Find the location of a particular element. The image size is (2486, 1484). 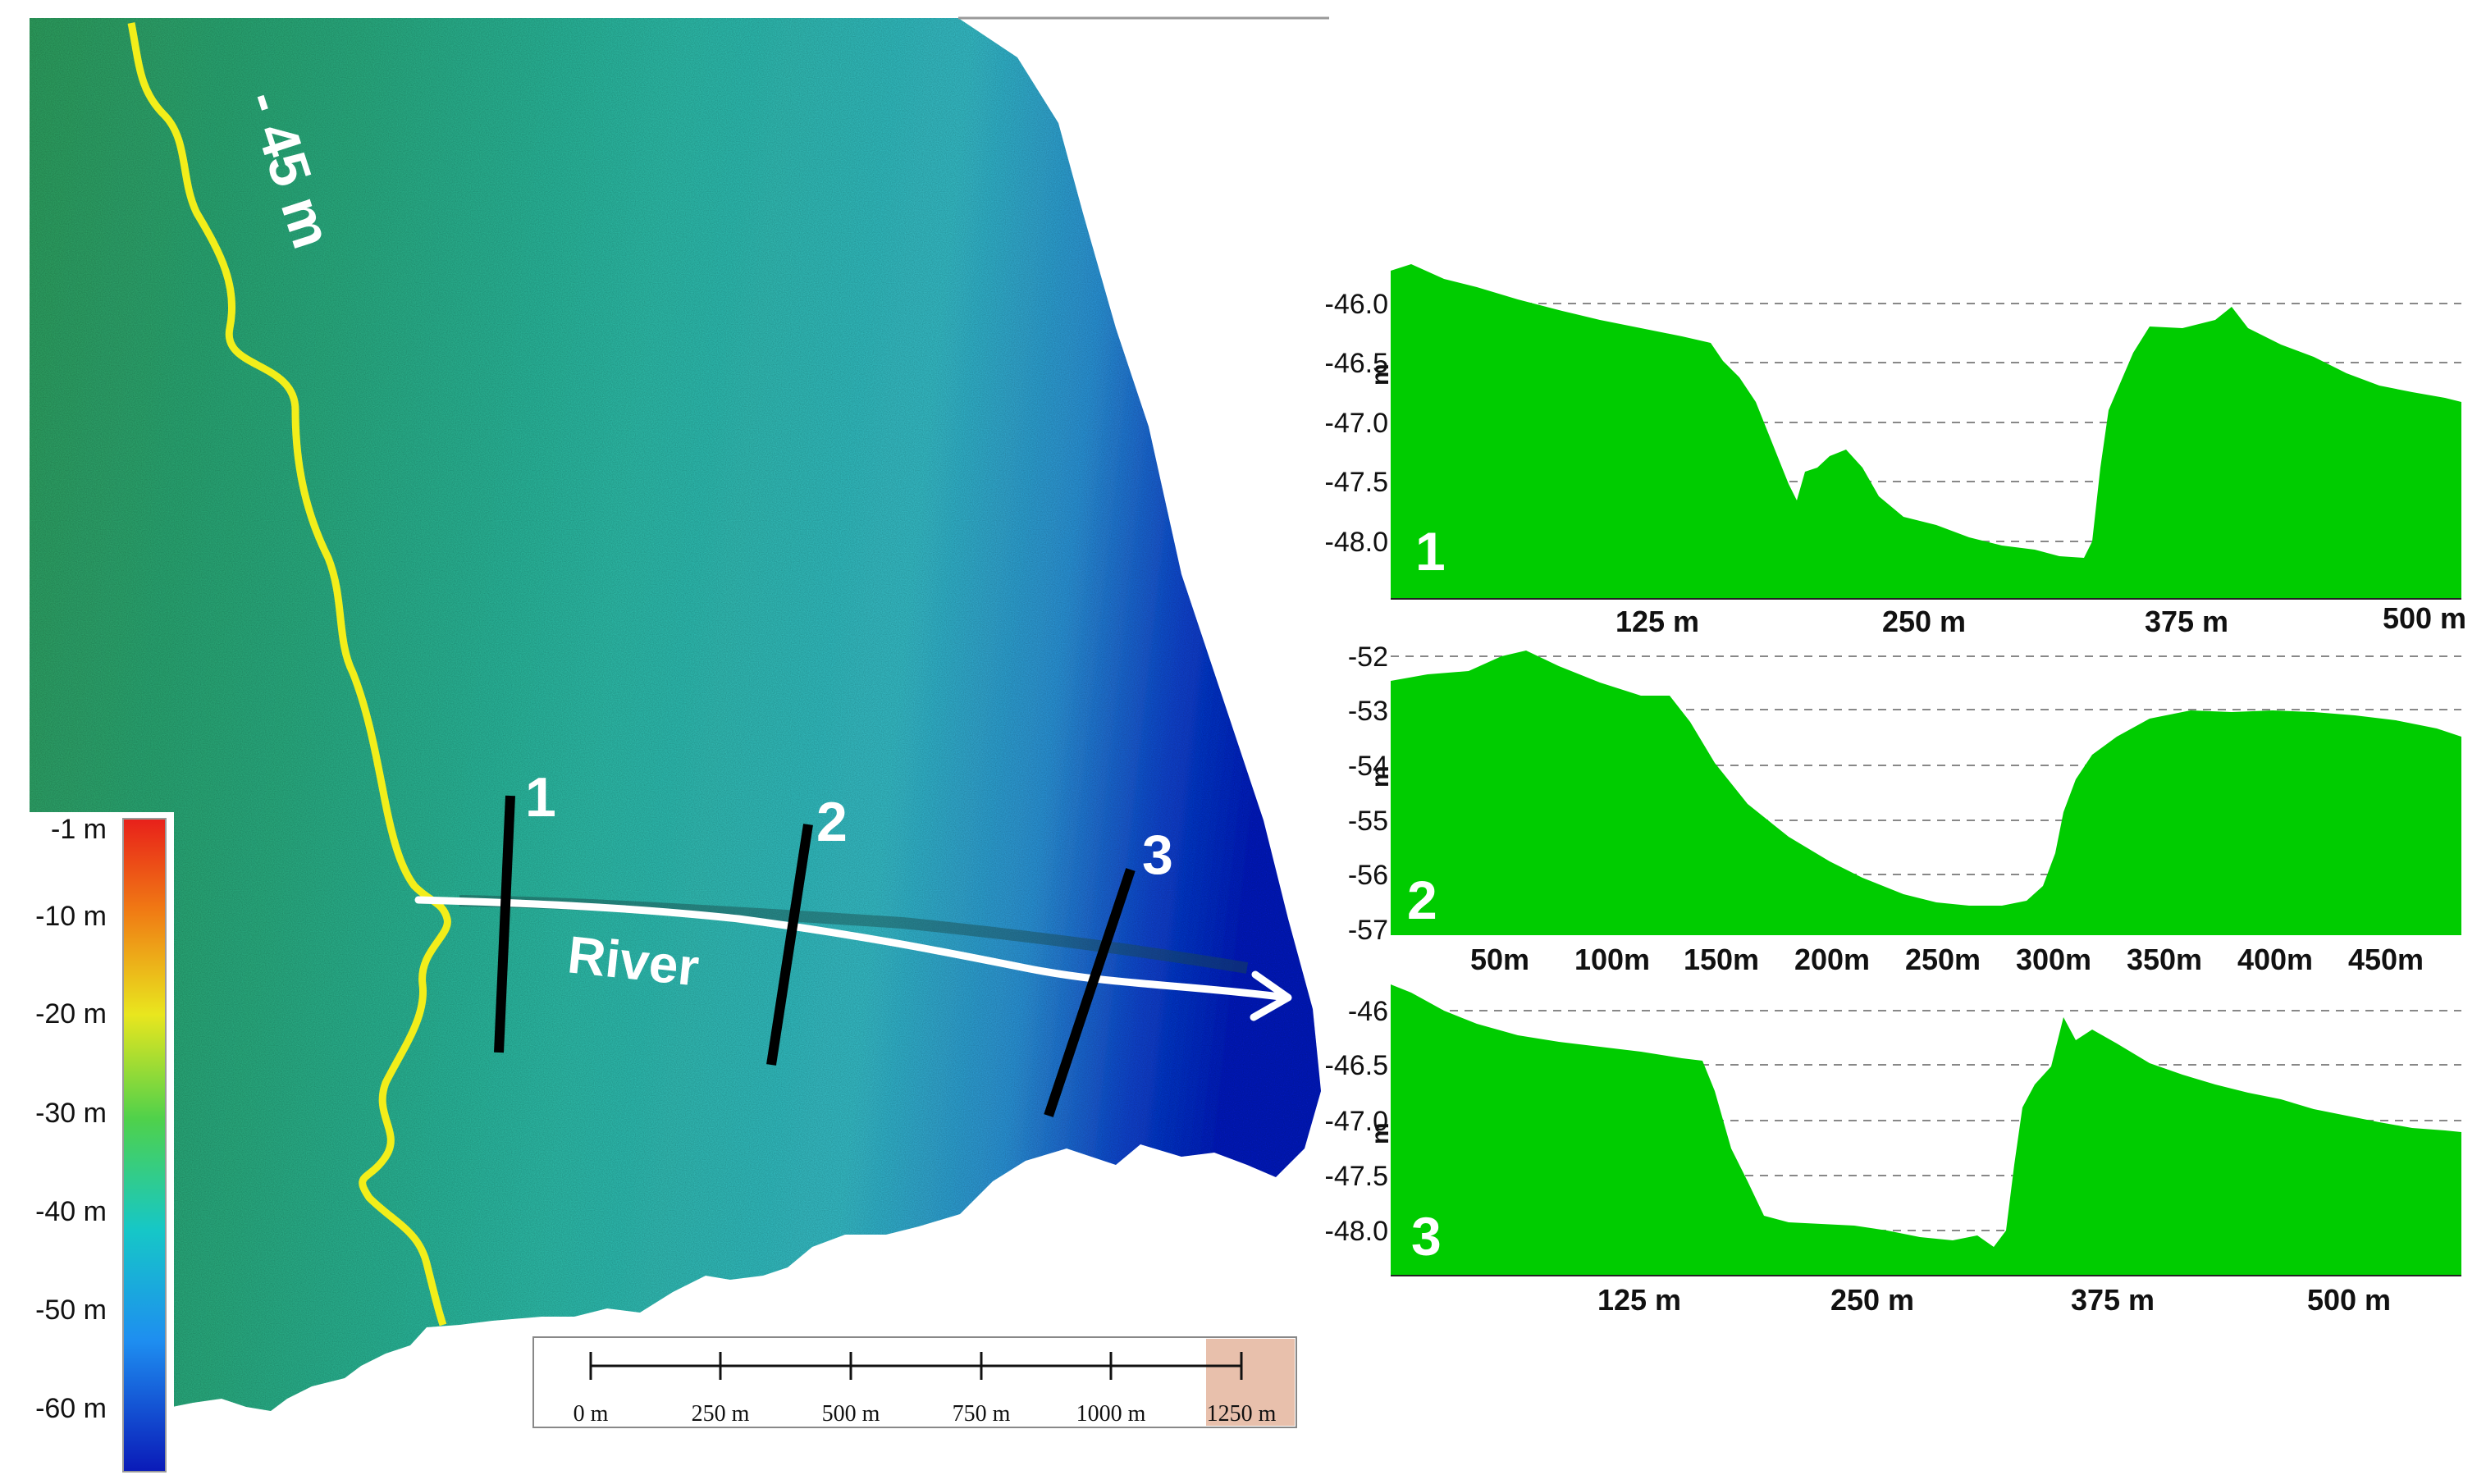

profile-1-x-tick: 500 m is located at coordinates (2424, 618).